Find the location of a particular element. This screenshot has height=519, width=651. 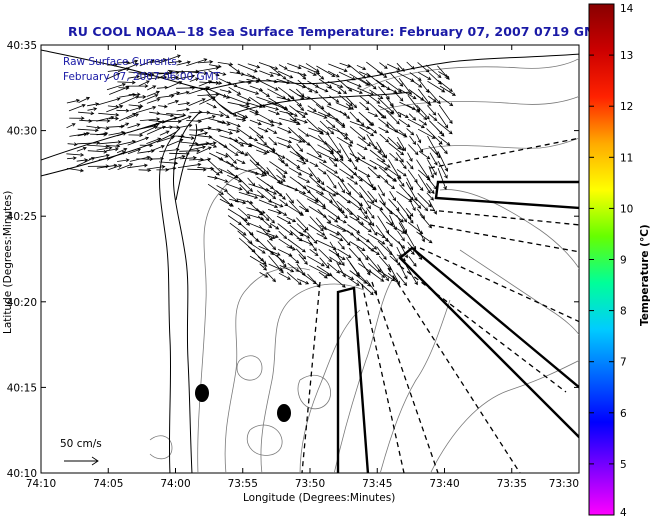

contour-line is located at coordinates (415, 386).